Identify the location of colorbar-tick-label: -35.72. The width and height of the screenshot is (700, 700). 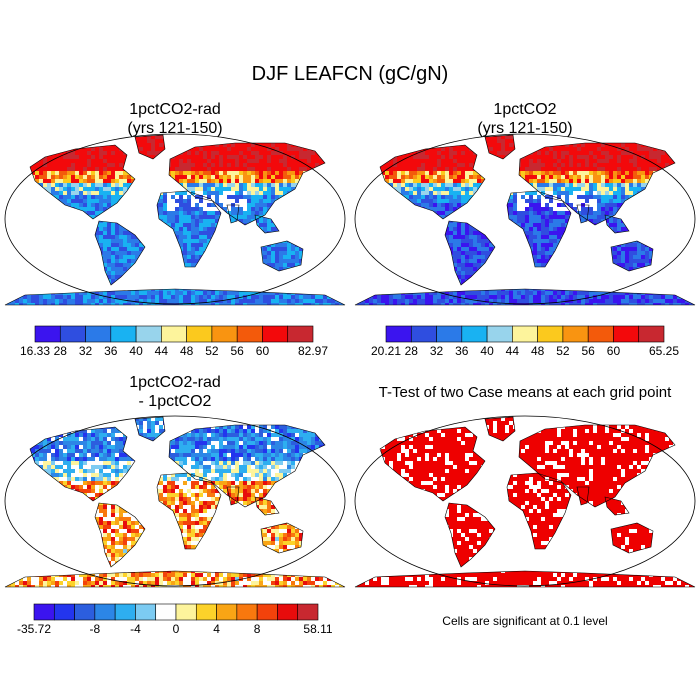
(34, 629).